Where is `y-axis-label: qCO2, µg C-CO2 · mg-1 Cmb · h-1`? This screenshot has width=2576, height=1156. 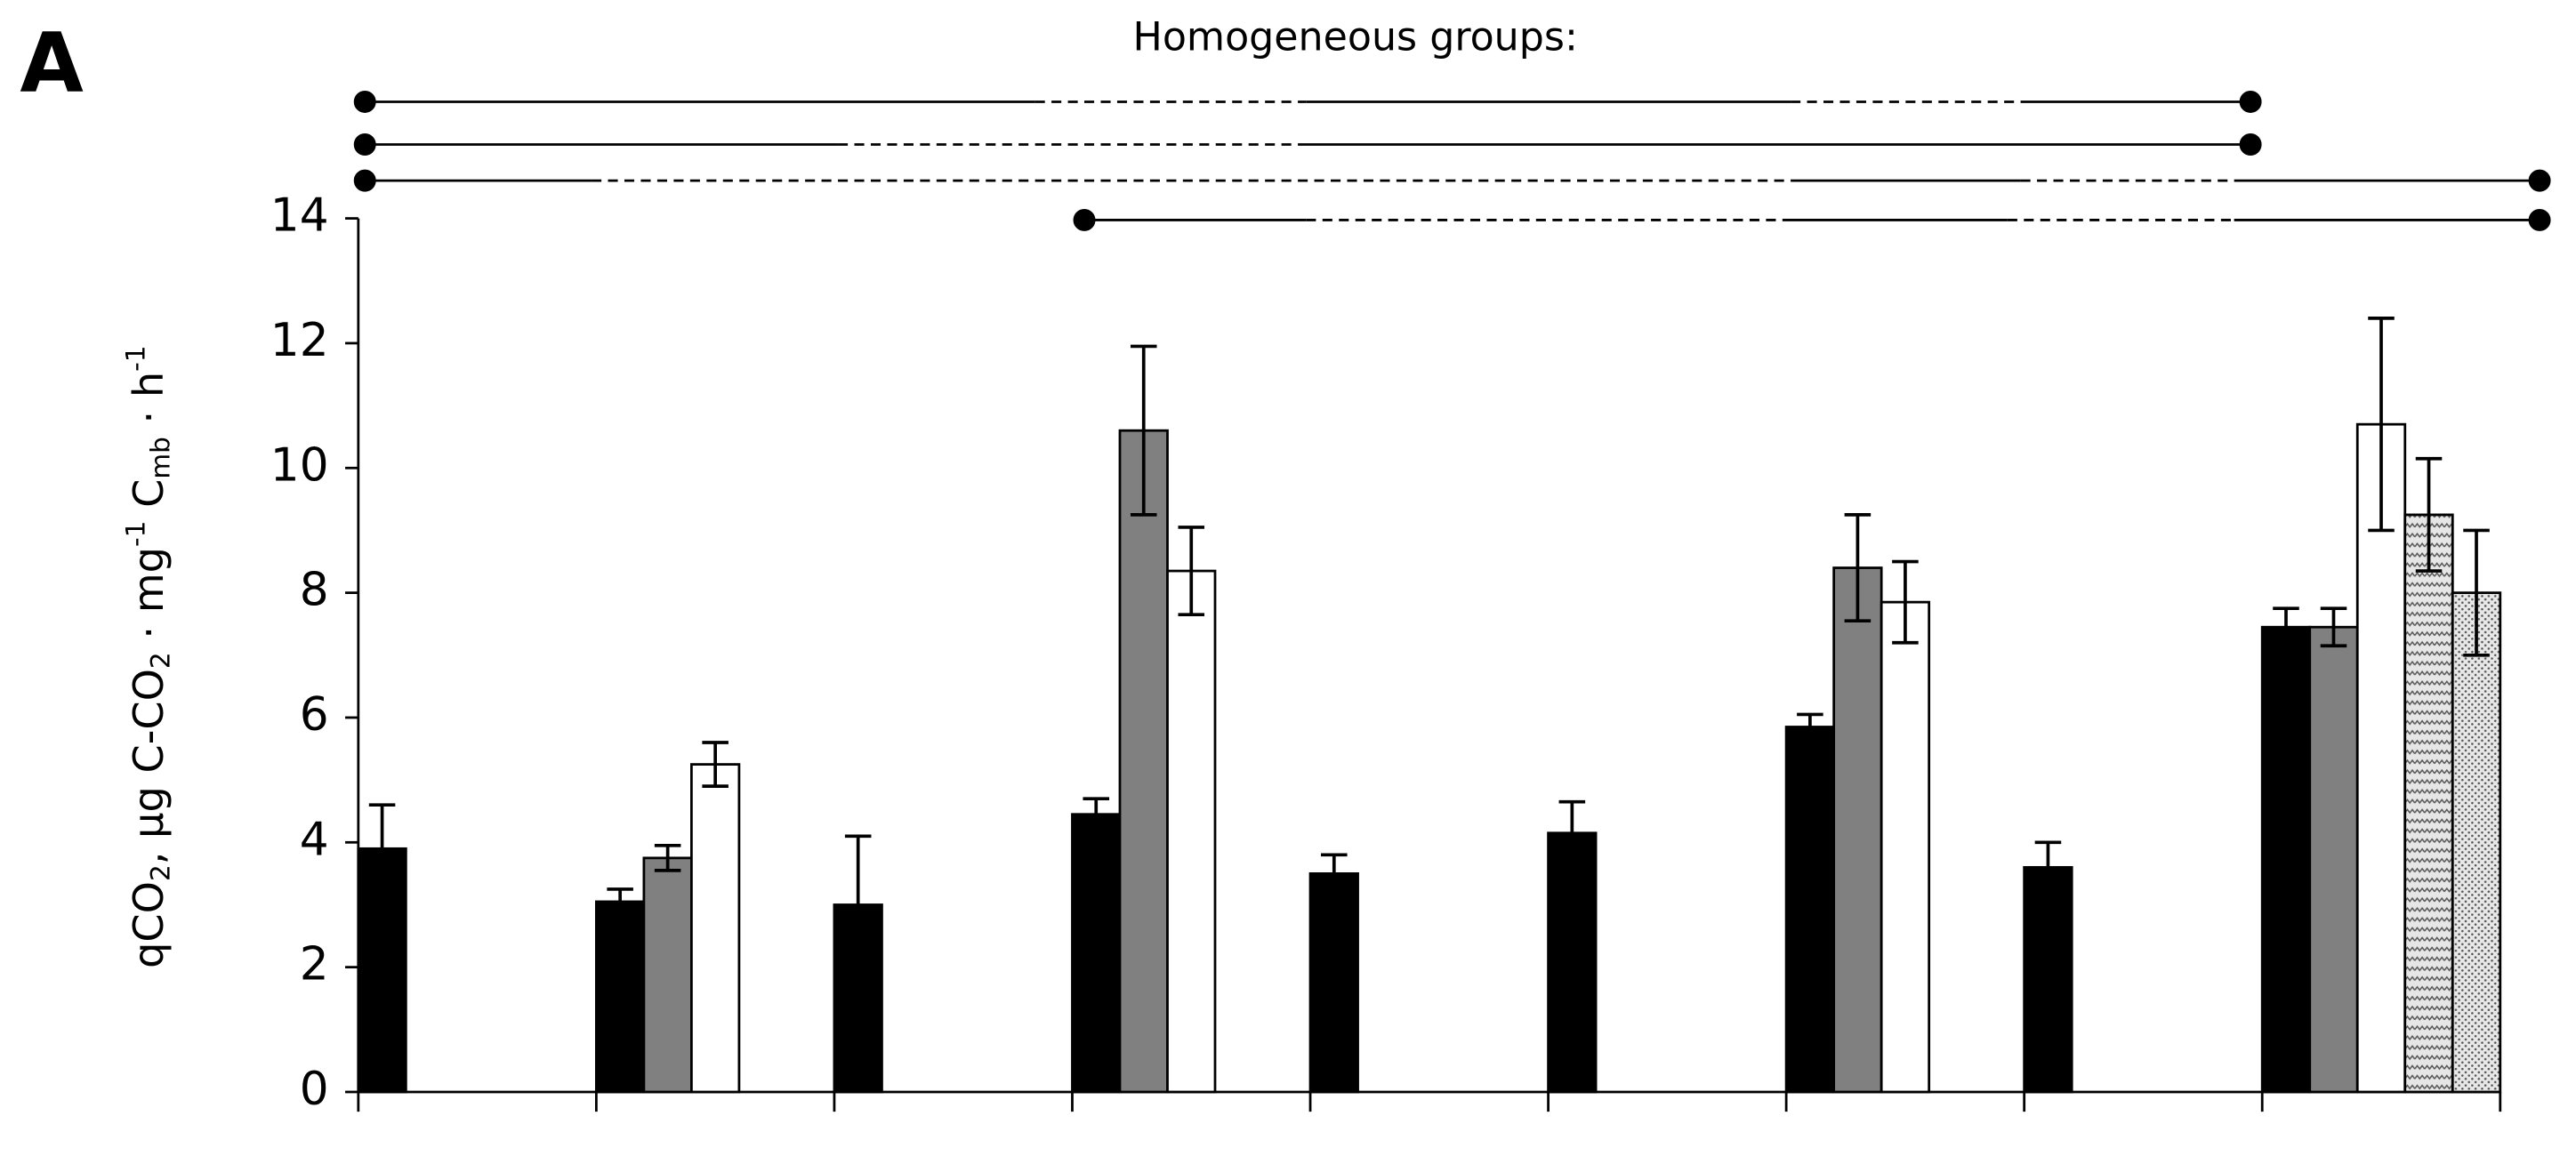
y-axis-label: qCO2, µg C-CO2 · mg-1 Cmb · h-1 is located at coordinates (147, 656).